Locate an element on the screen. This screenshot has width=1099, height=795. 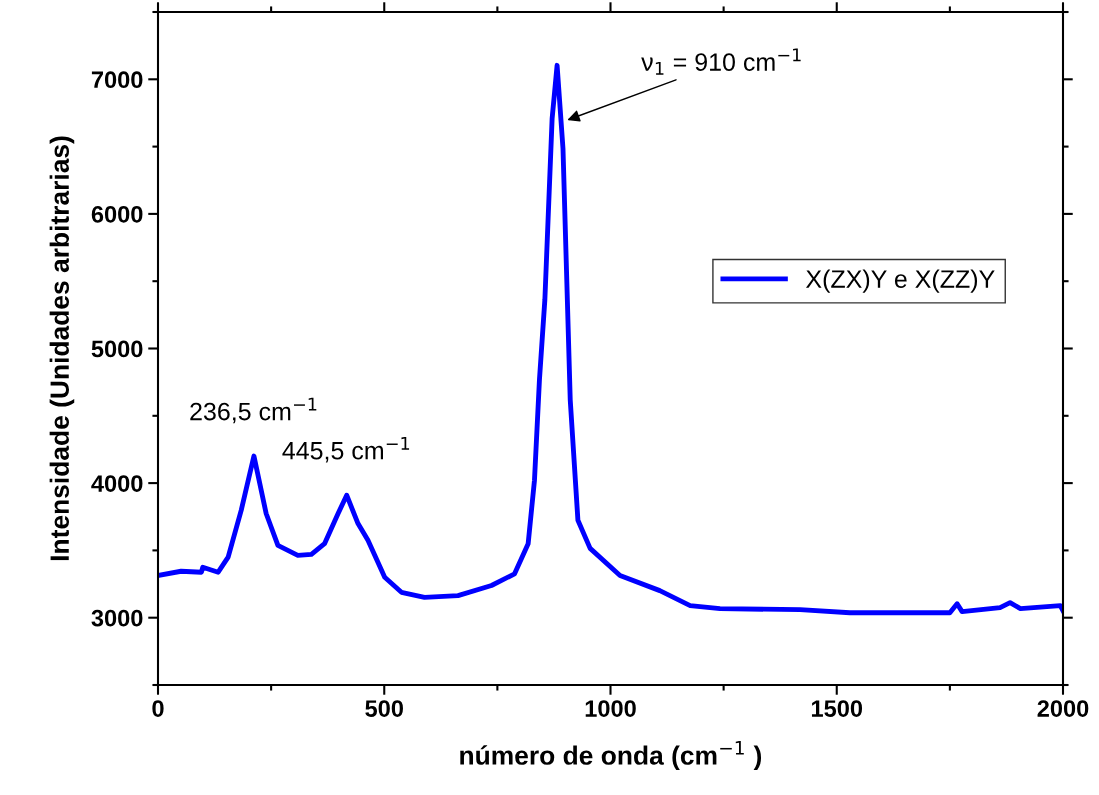
y-tick-label: 5000 is located at coordinates (117, 349).